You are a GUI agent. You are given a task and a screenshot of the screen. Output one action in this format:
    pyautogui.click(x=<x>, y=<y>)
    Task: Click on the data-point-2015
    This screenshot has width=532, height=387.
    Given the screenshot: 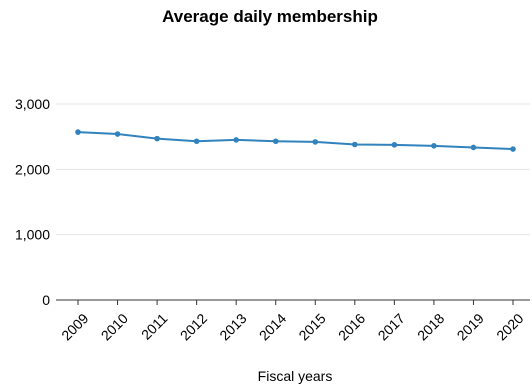 What is the action you would take?
    pyautogui.click(x=315, y=142)
    